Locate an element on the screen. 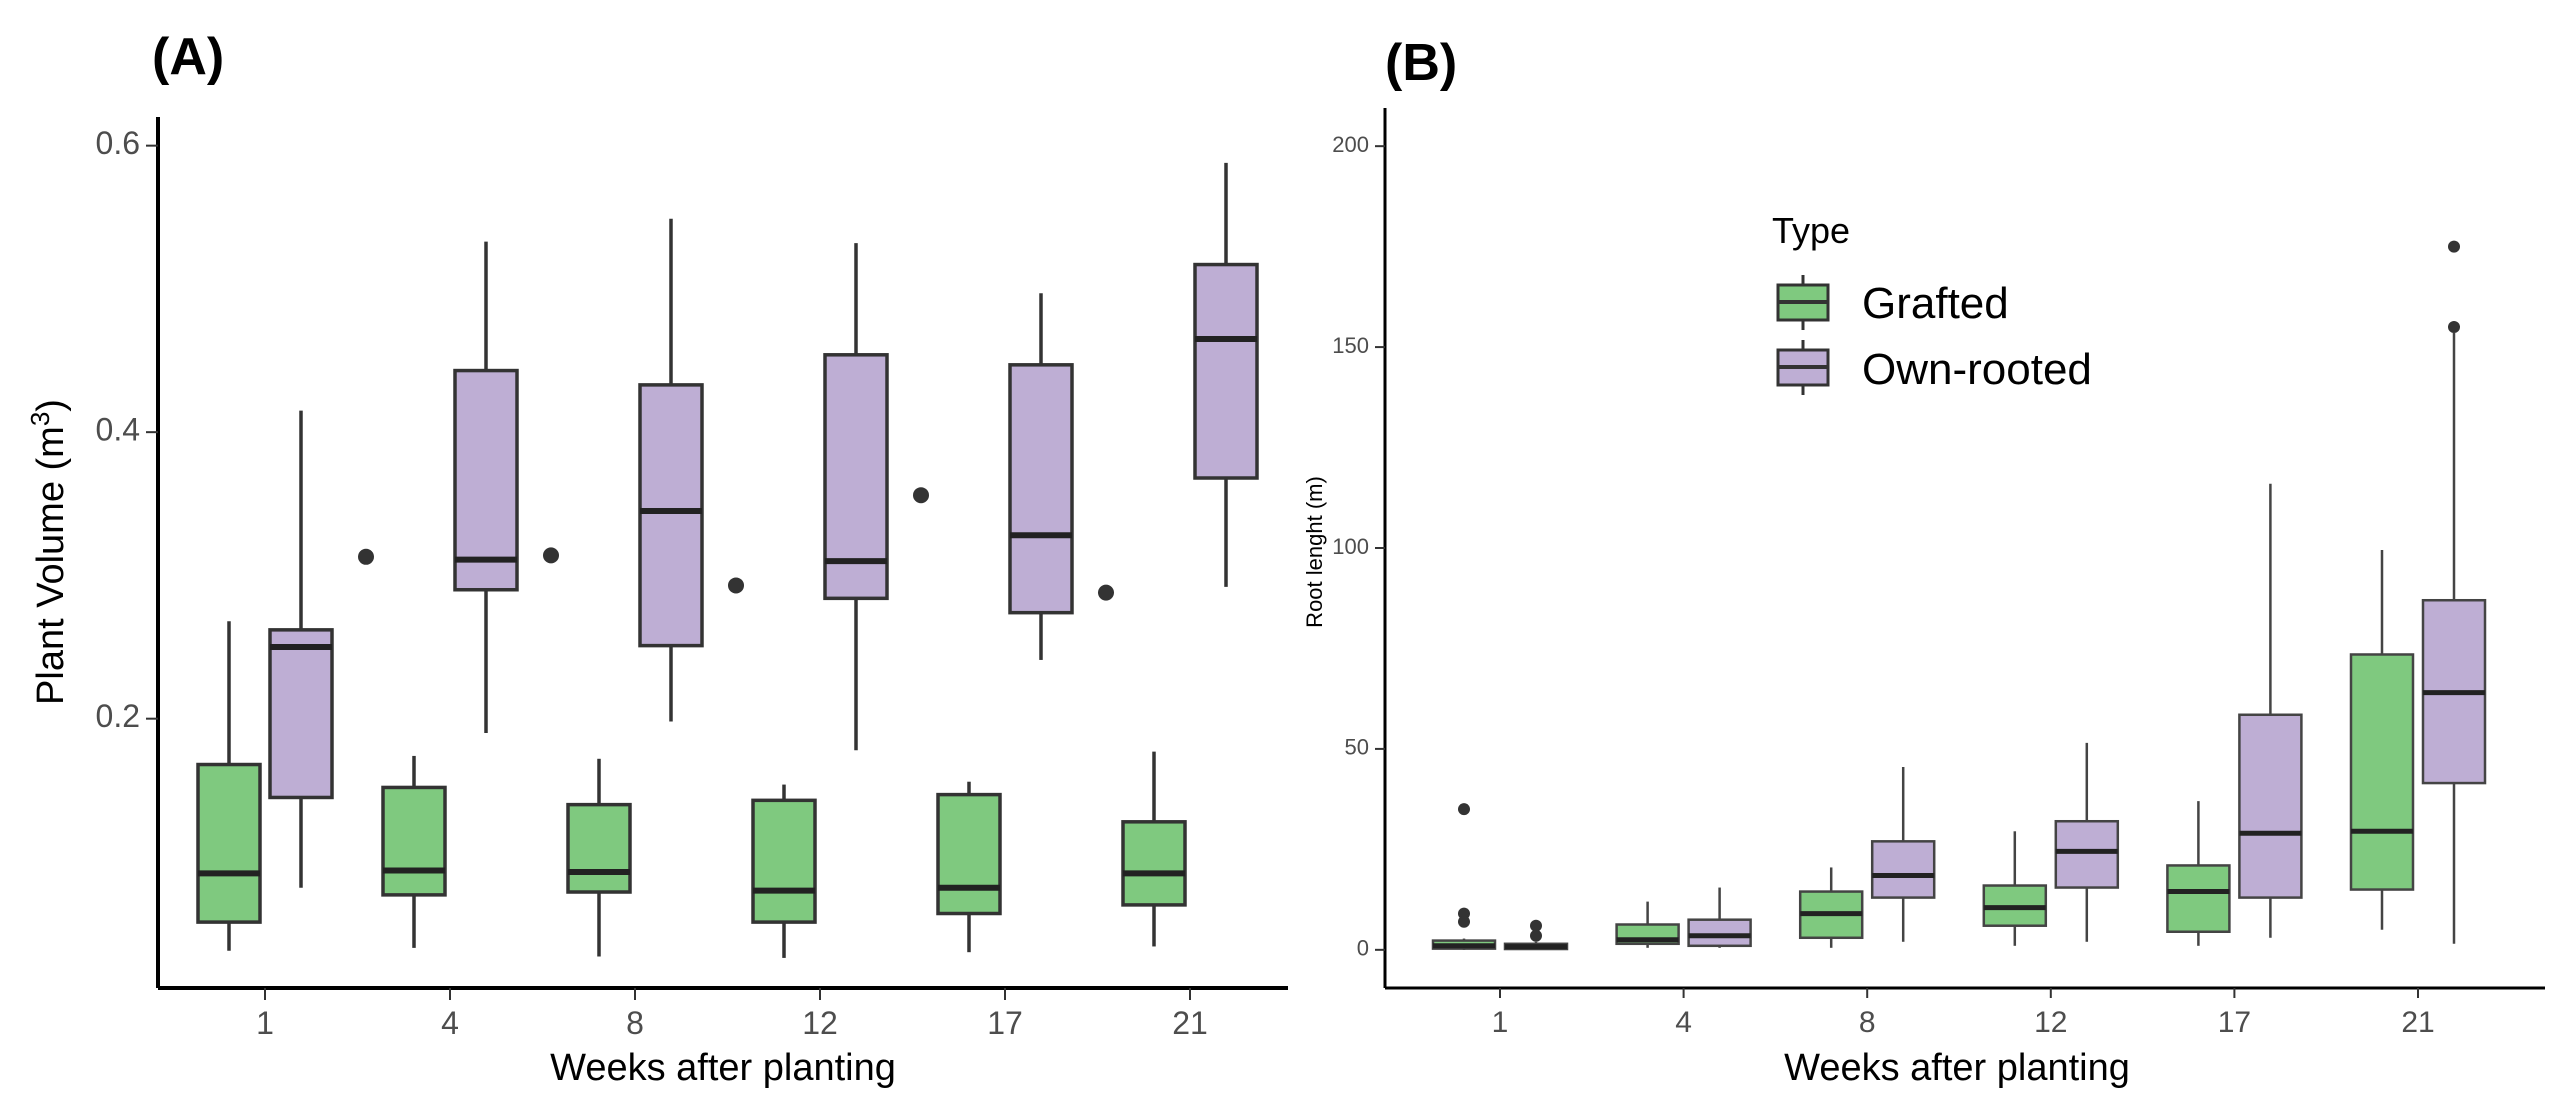 The height and width of the screenshot is (1108, 2560). panel-b-x-tick-label: 17 is located at coordinates (2234, 1022).